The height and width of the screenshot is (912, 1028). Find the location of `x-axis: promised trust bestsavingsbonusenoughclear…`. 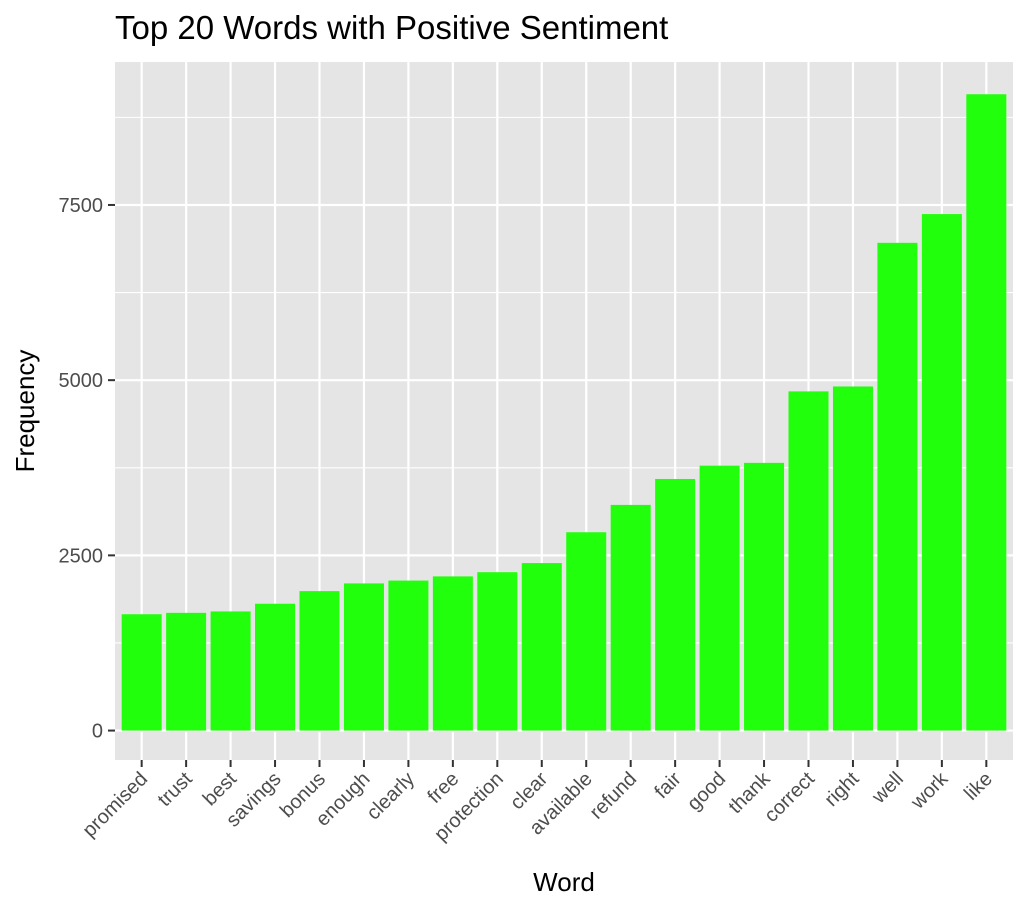

x-axis: promised trust bestsavingsbonusenoughclear… is located at coordinates (537, 803).